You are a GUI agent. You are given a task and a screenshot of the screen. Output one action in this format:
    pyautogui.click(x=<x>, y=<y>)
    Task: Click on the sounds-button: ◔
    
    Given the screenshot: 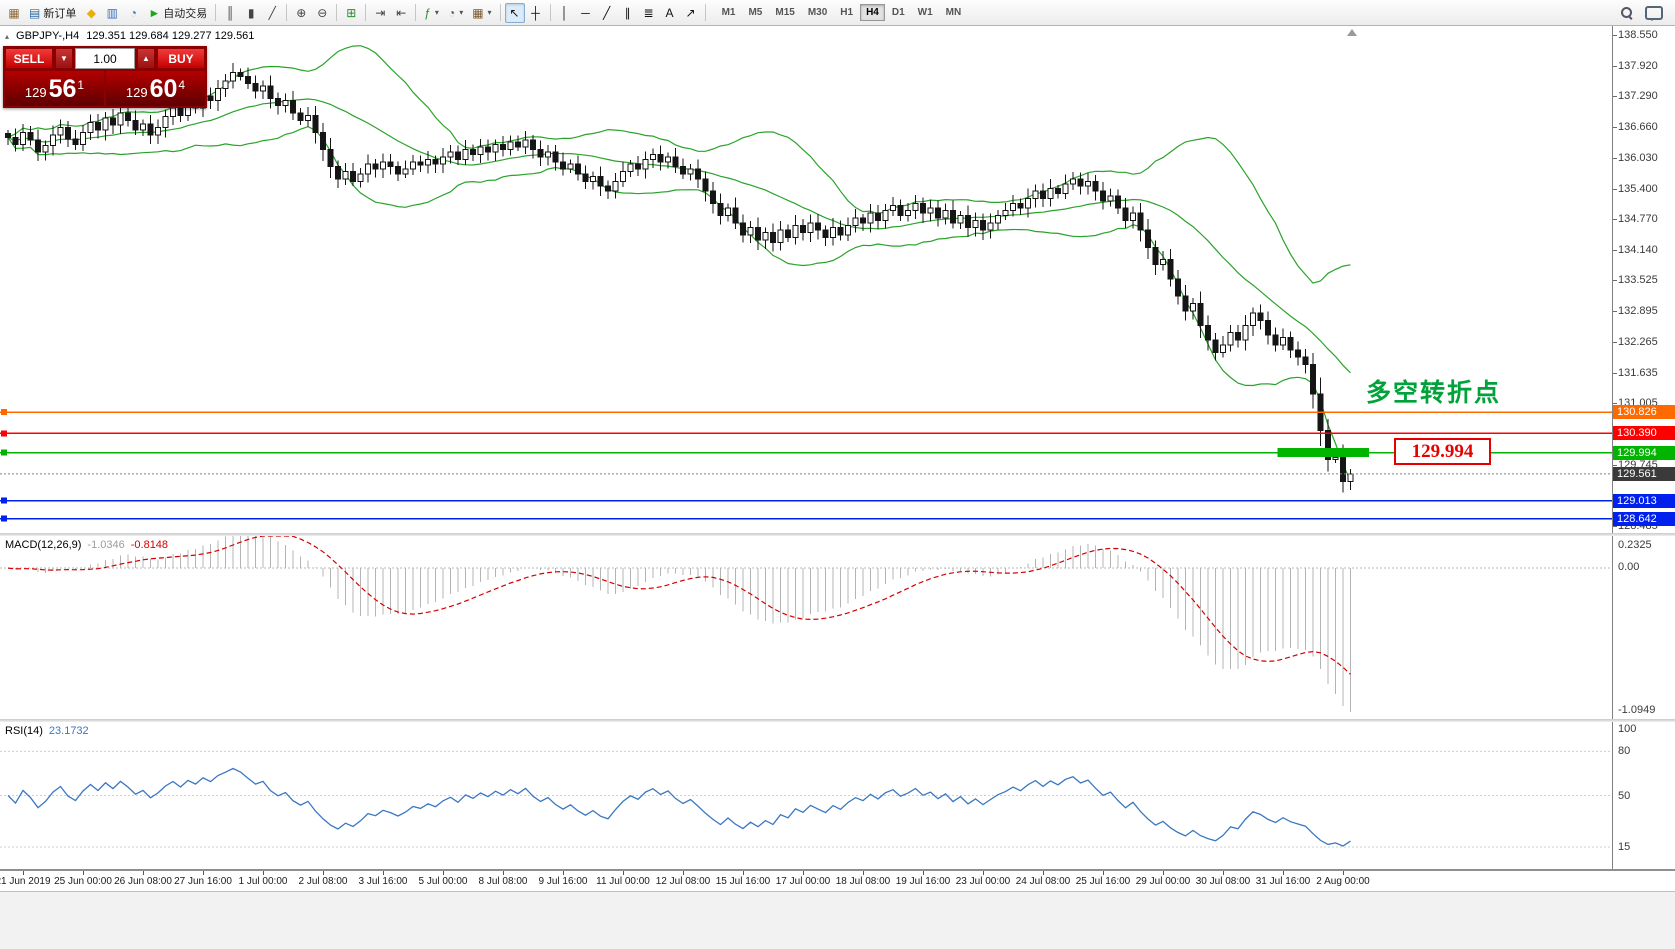 What is the action you would take?
    pyautogui.click(x=133, y=13)
    